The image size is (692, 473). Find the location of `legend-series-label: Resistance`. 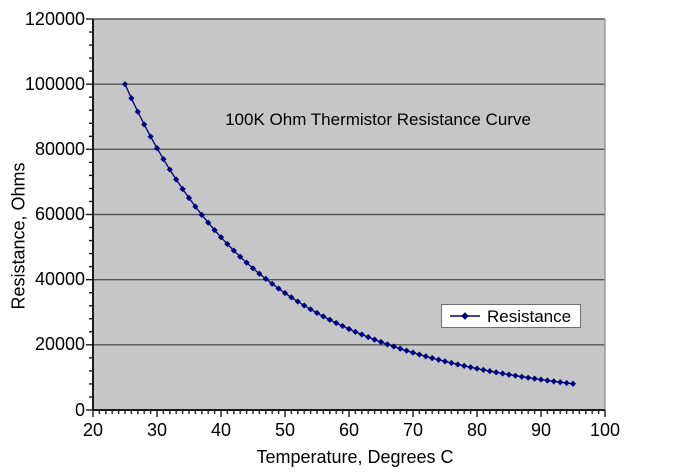

legend-series-label: Resistance is located at coordinates (529, 316).